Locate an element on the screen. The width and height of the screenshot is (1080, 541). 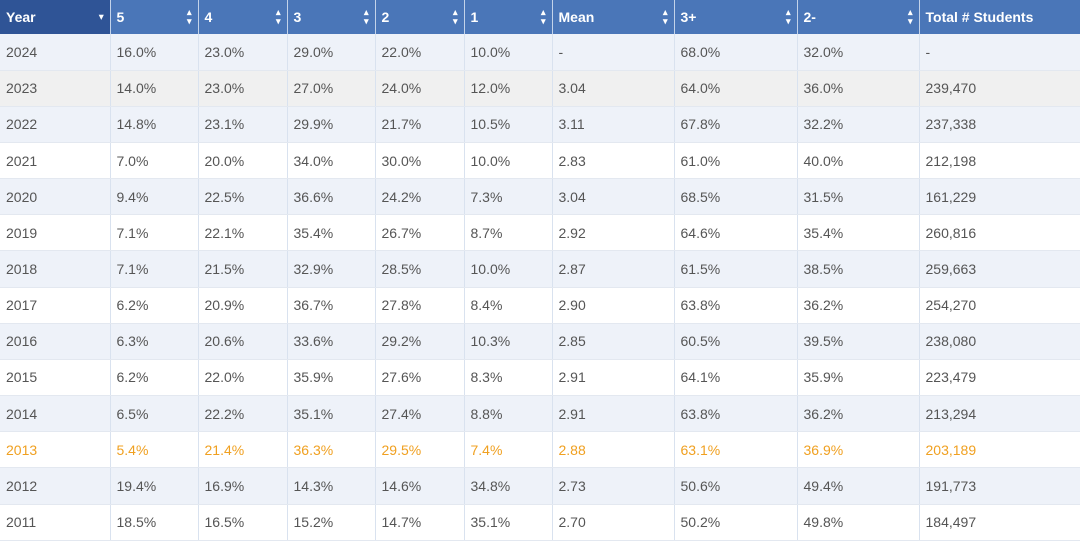
cell-pass-3-plus: 50.6% is located at coordinates (736, 486).